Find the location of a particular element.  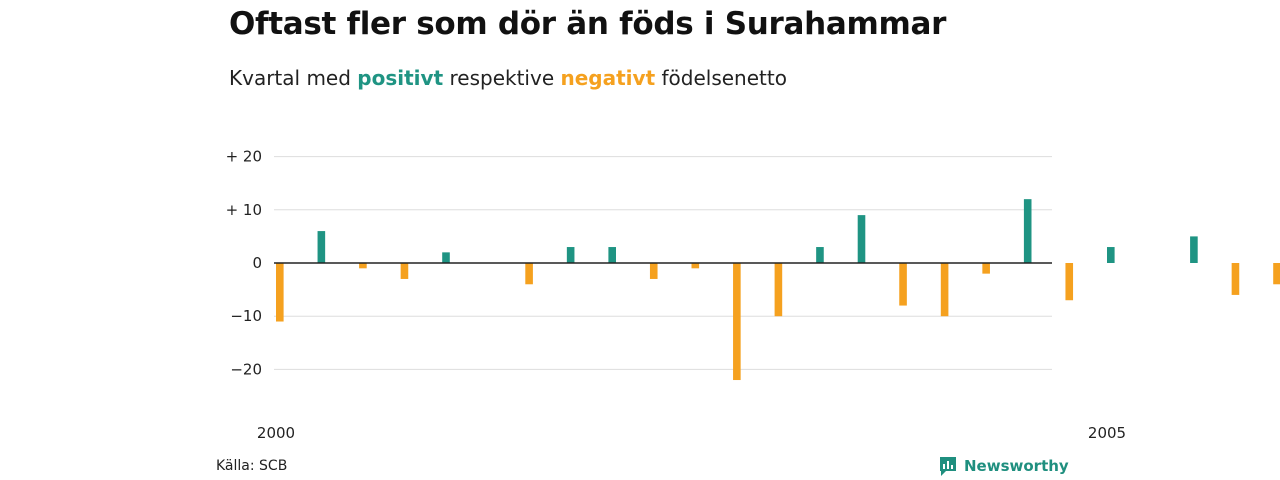

y-tick-label: −10 is located at coordinates (246, 316).